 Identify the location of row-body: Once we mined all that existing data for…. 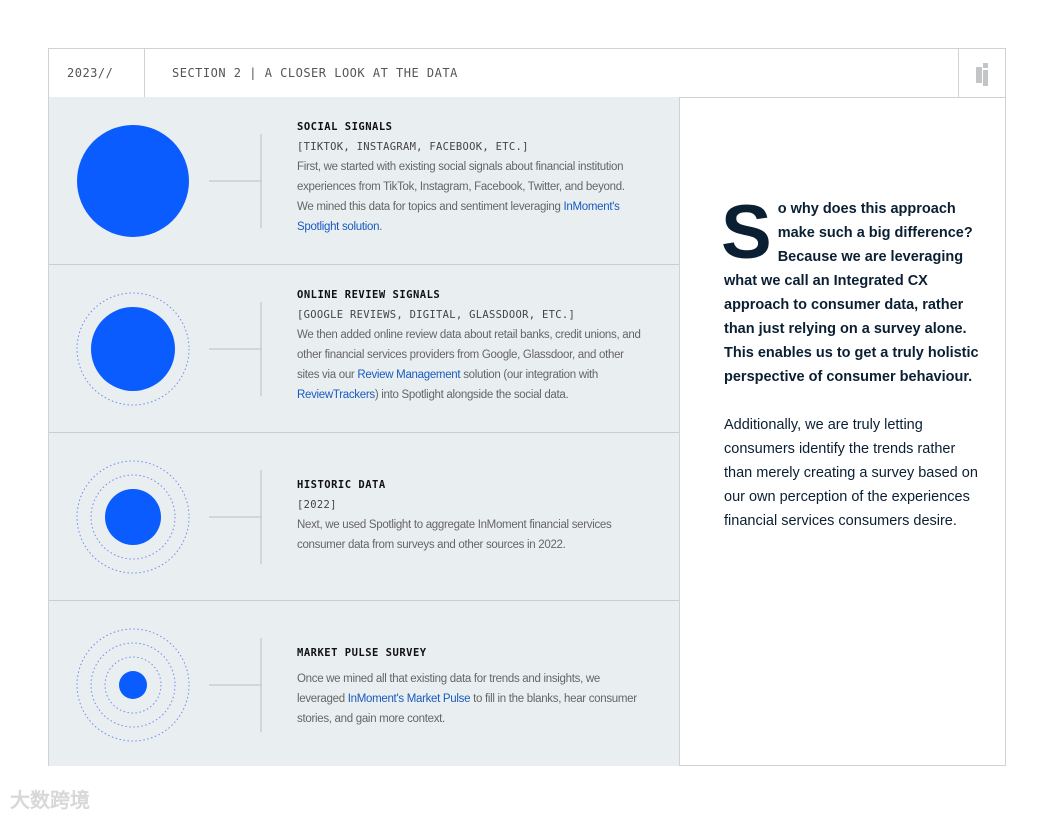
(469, 699).